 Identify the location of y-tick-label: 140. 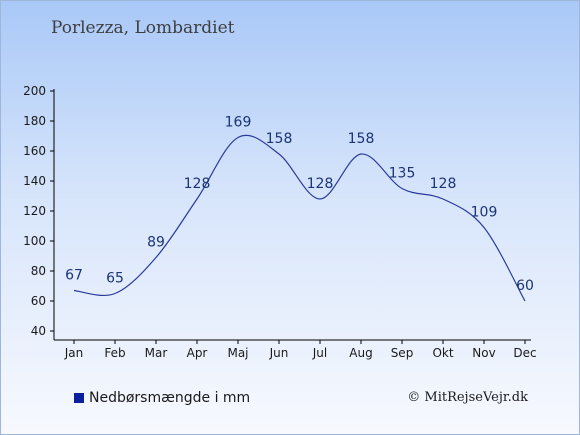
(34, 181).